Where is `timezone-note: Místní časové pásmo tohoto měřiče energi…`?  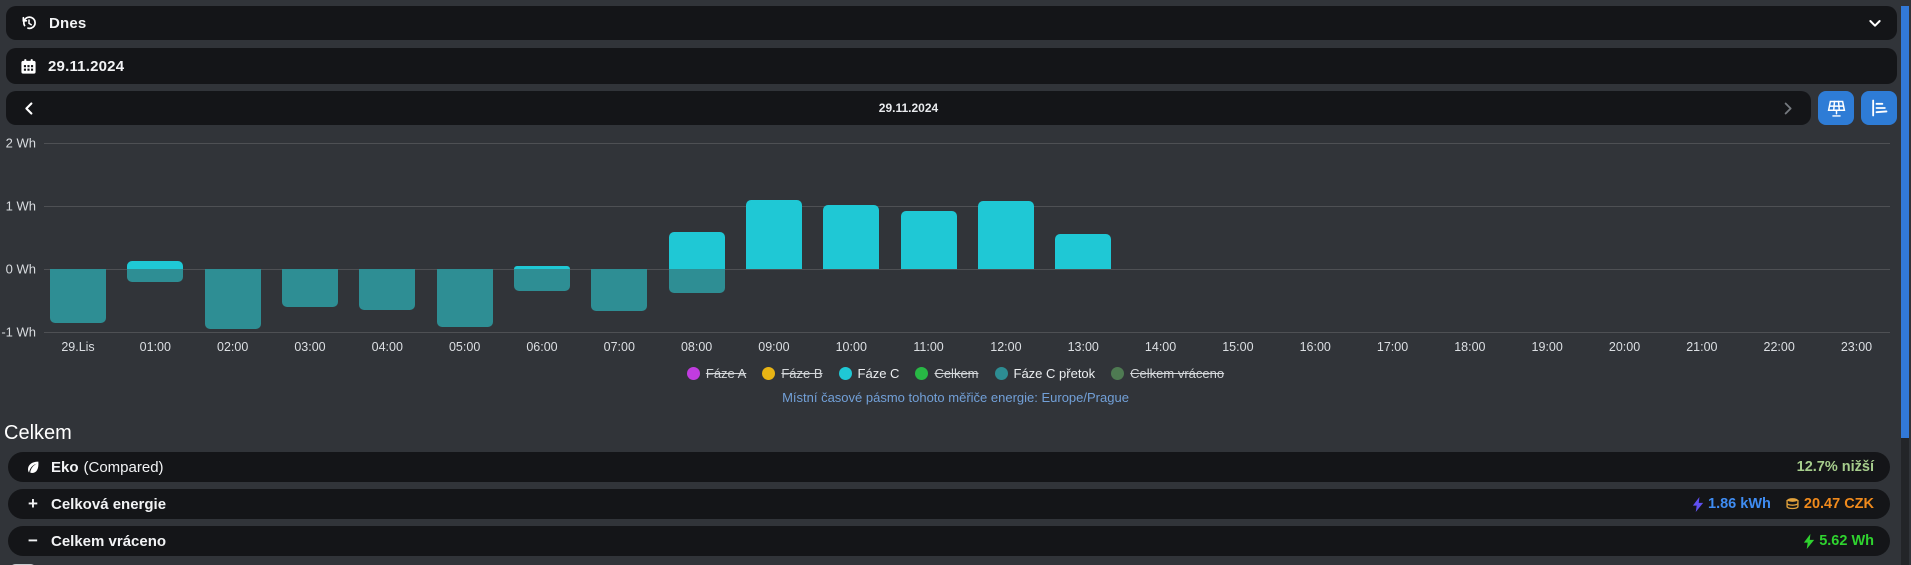
timezone-note: Místní časové pásmo tohoto měřiče energi… is located at coordinates (955, 397).